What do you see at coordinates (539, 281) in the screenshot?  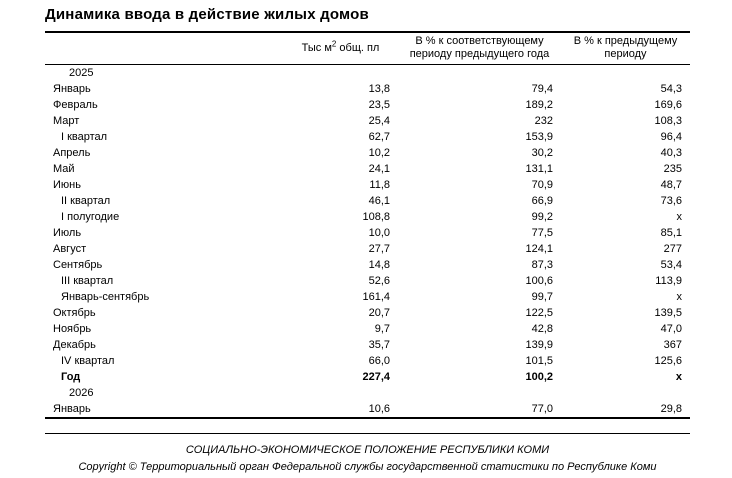 I see `row-value-pct-prev-year: 100,6` at bounding box center [539, 281].